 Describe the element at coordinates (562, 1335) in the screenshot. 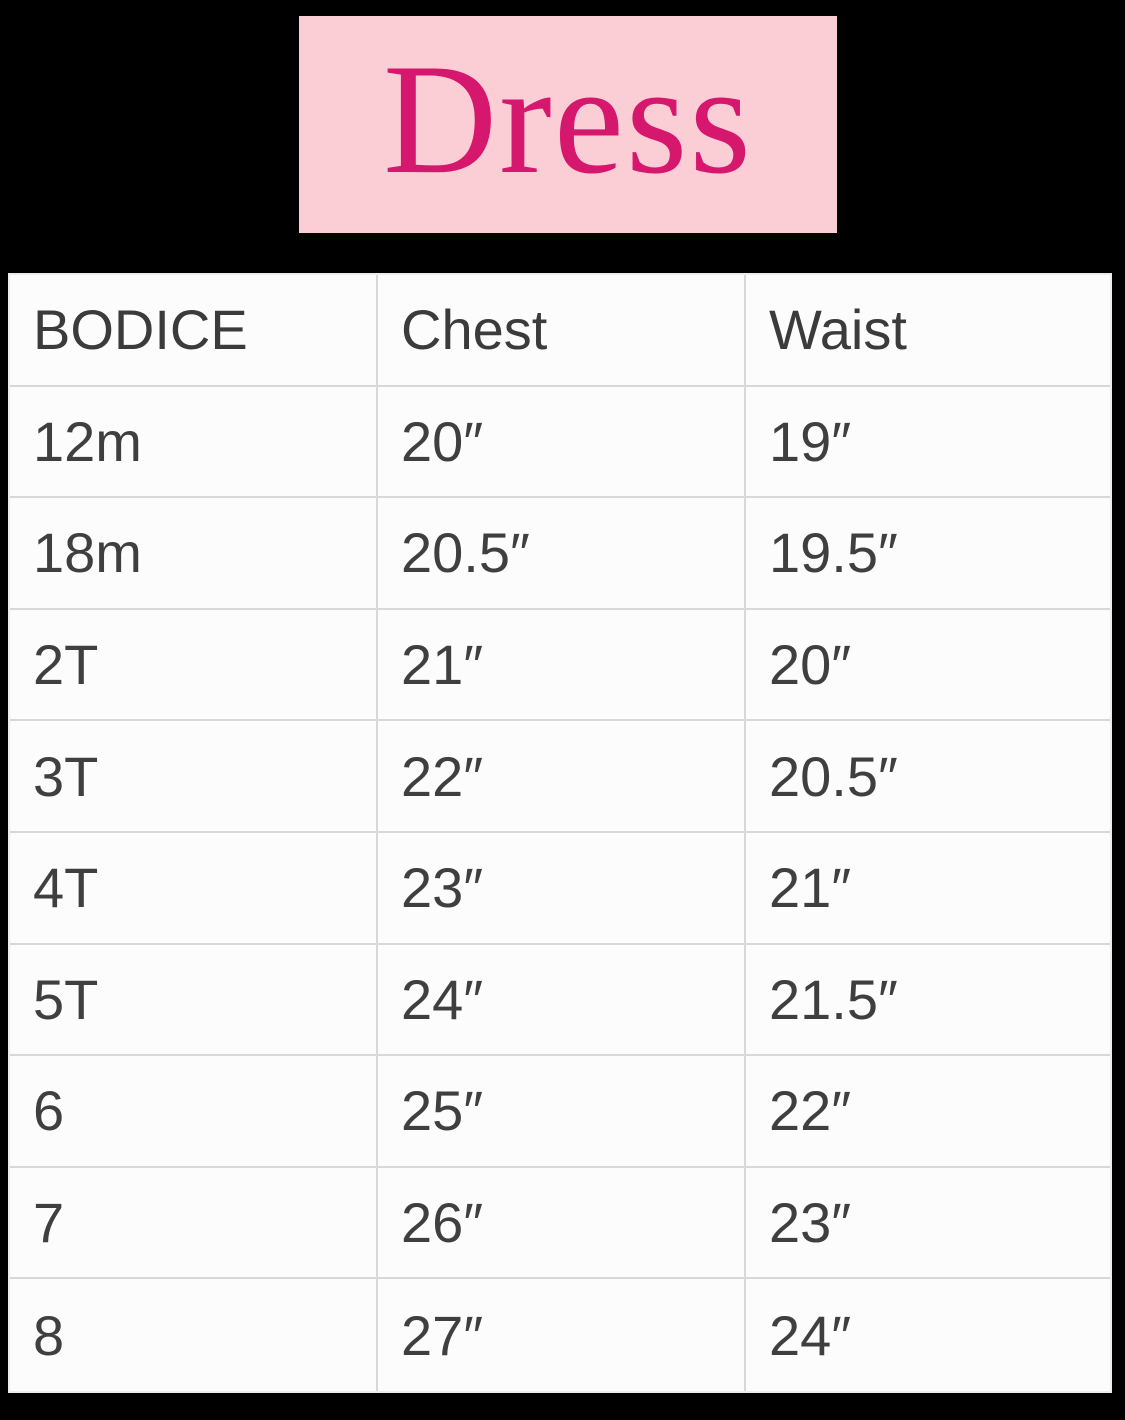

I see `table-cell-chest: 27″` at that location.